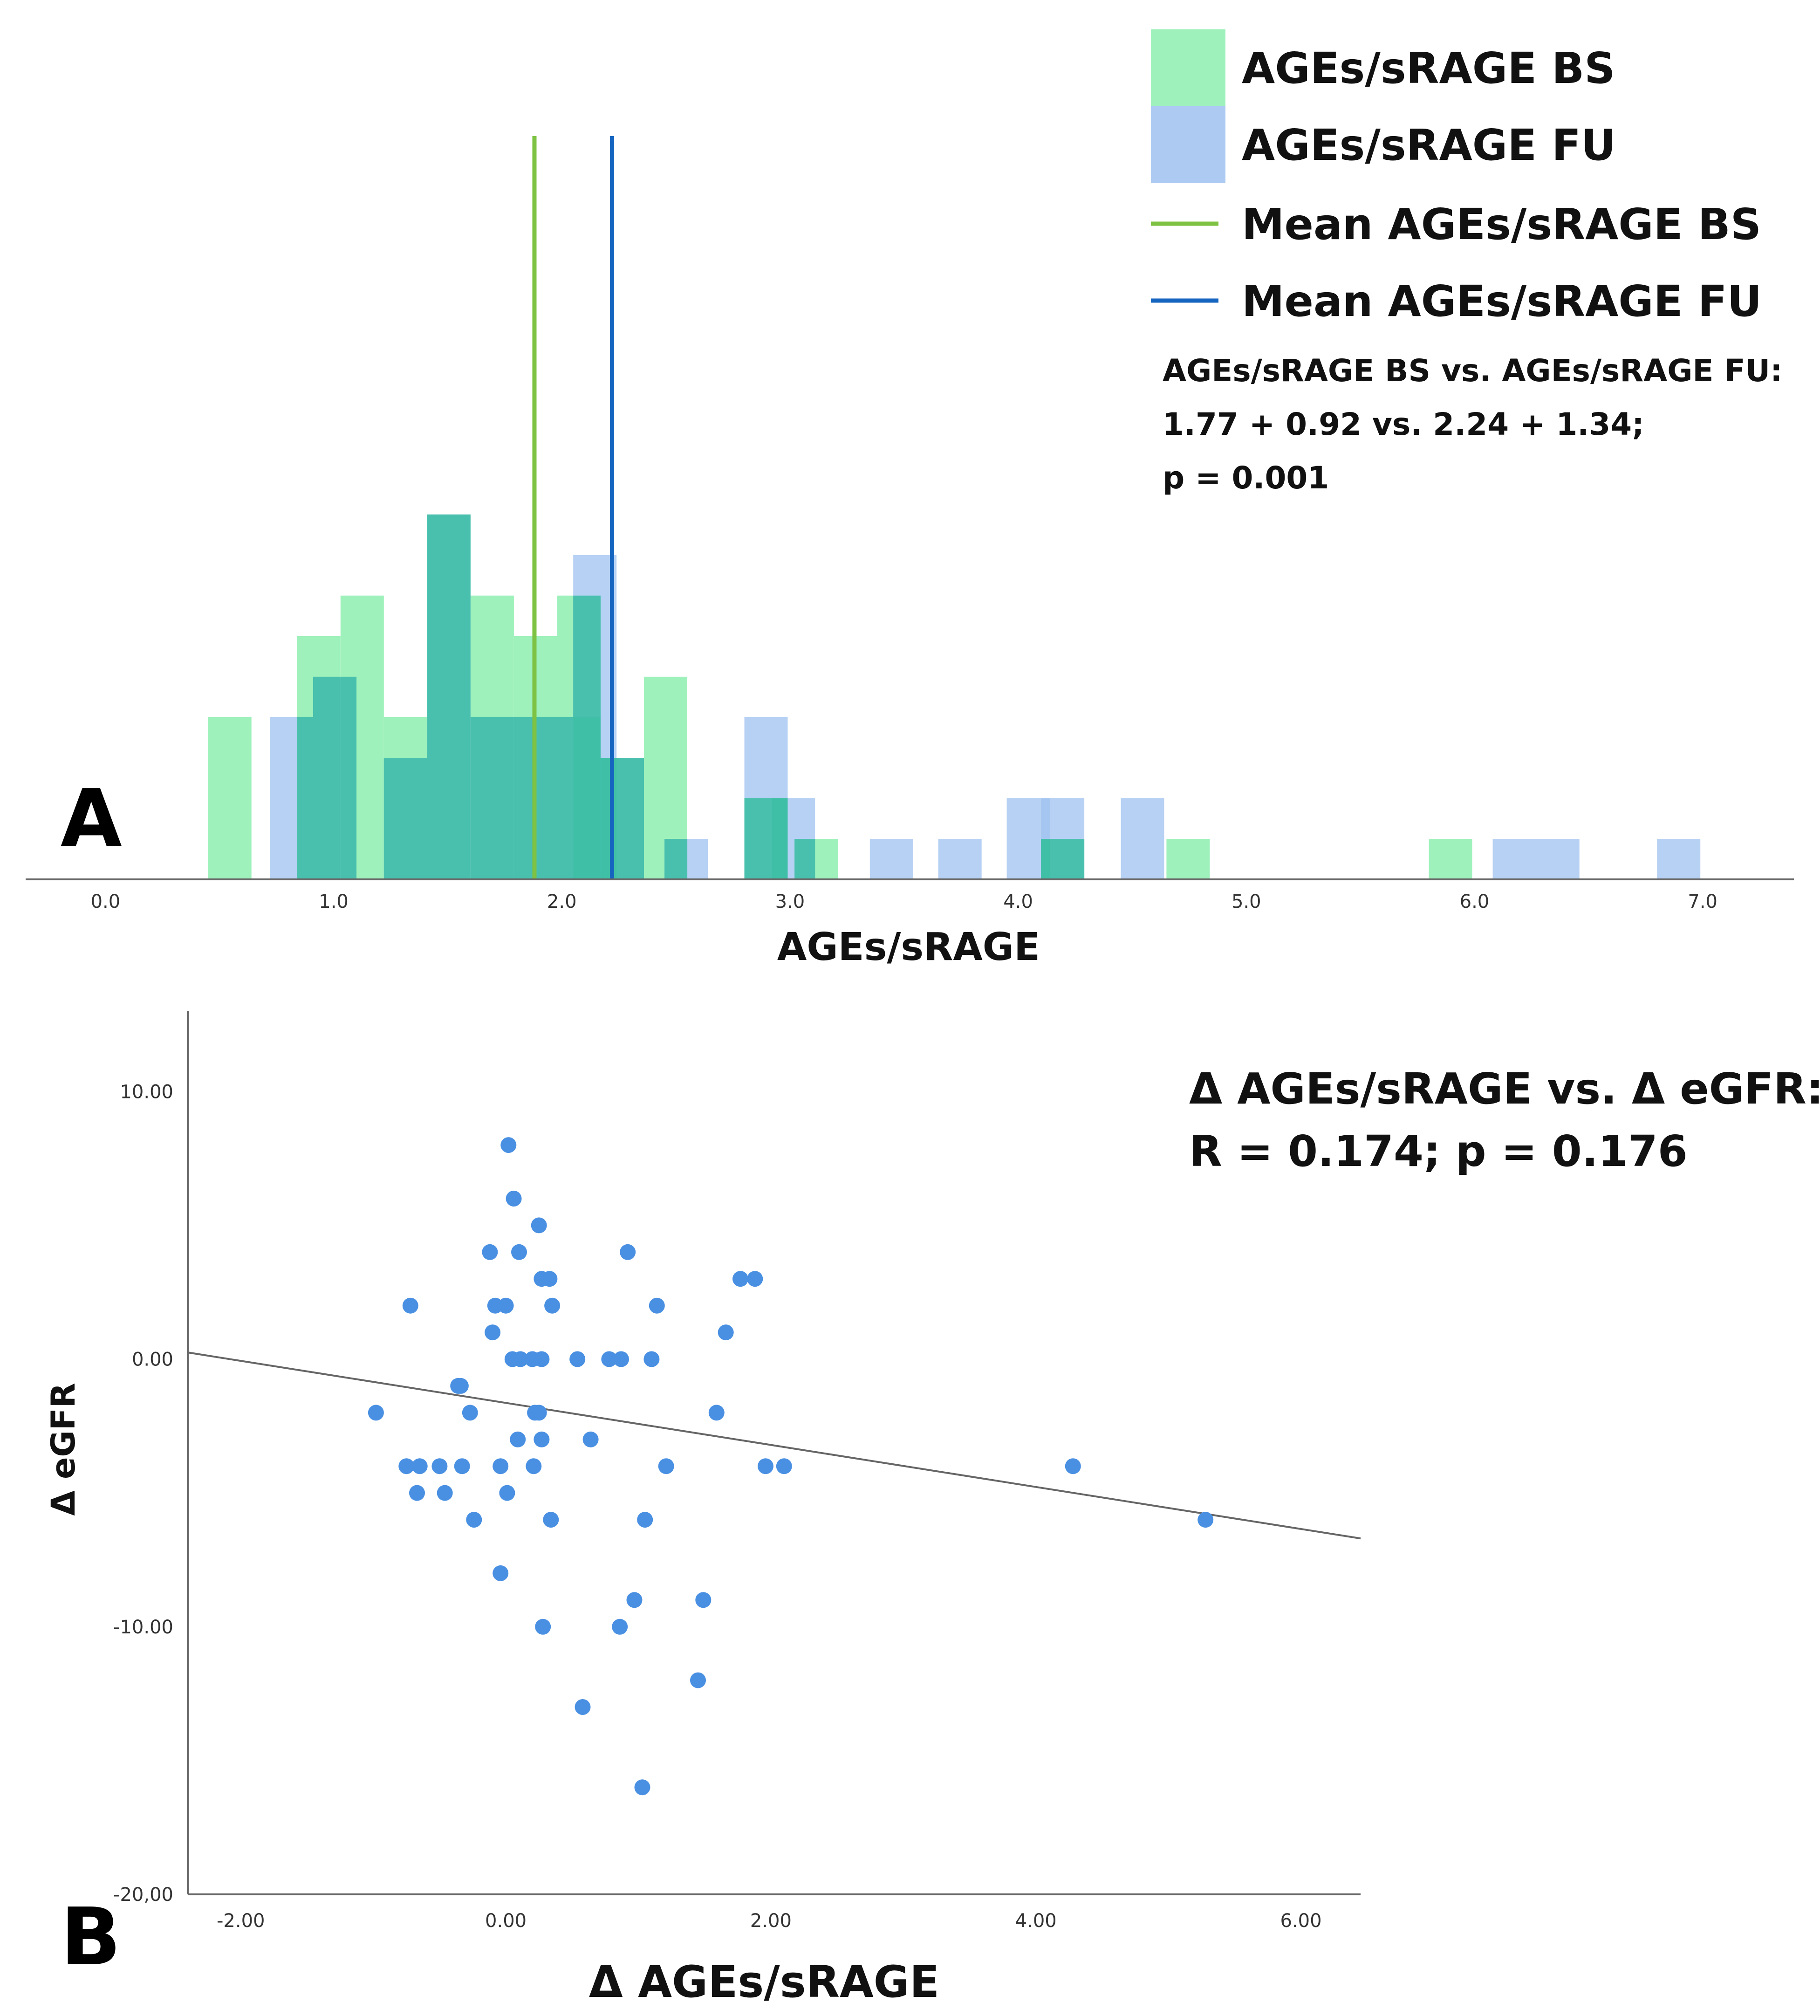  What do you see at coordinates (1429, 145) in the screenshot?
I see `legend-label: AGEs/sRAGE FU` at bounding box center [1429, 145].